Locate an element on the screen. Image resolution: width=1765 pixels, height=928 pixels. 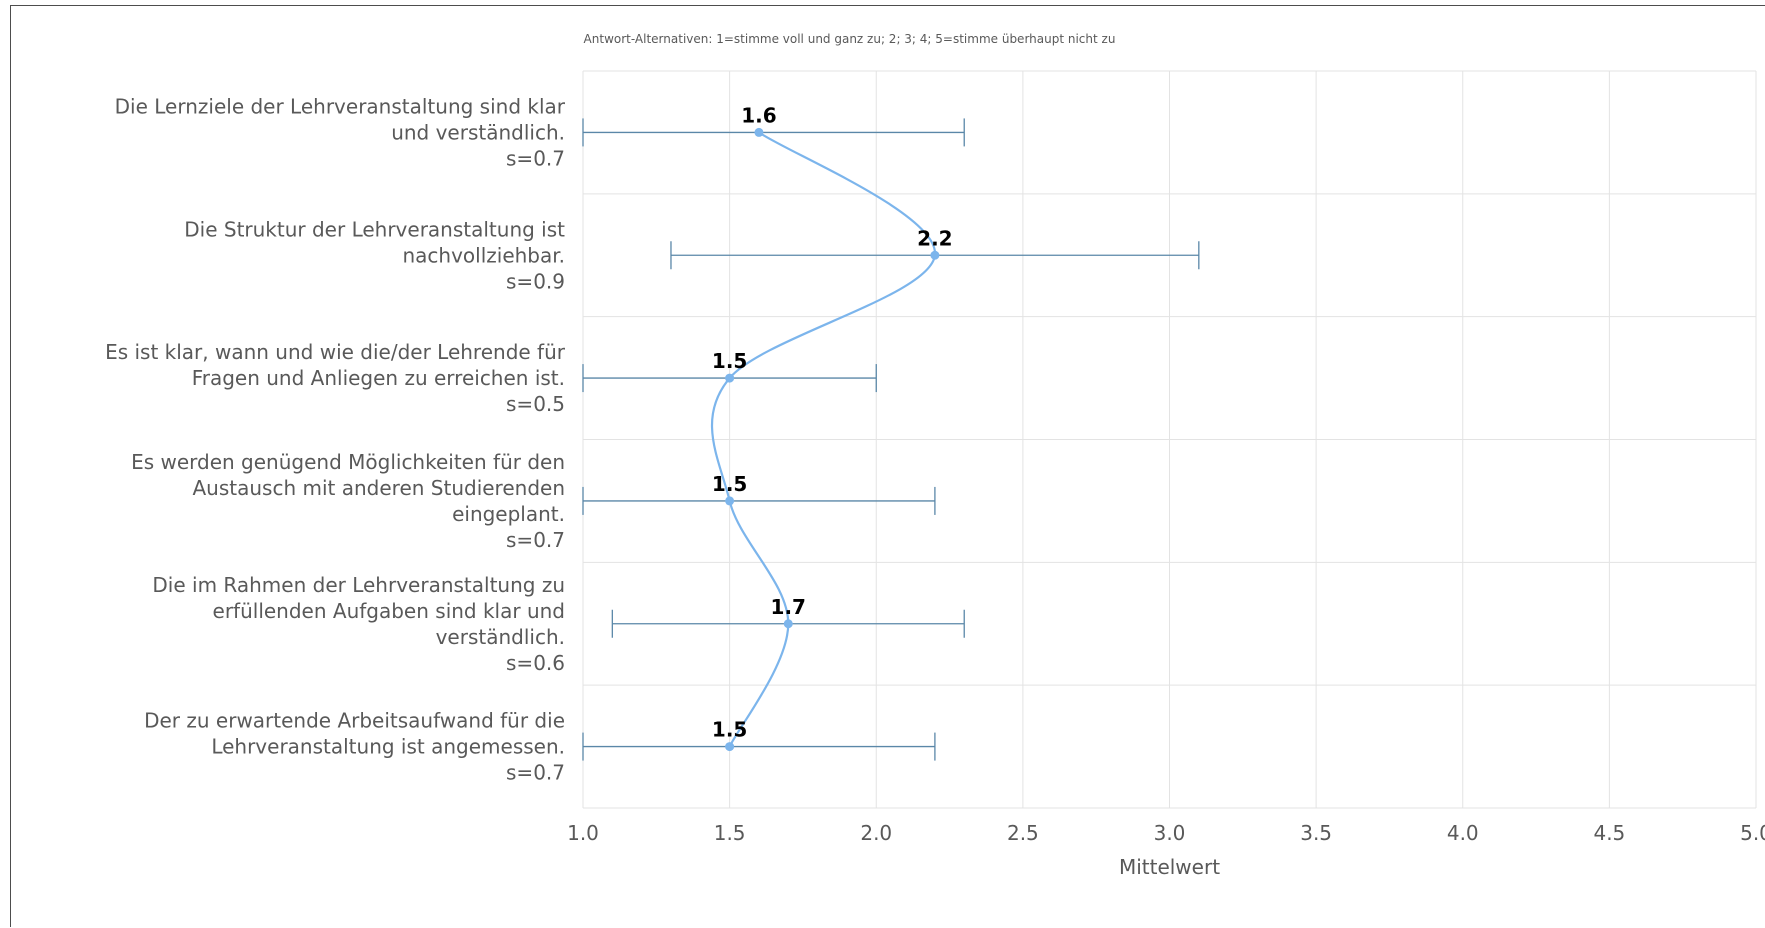
category-label-line: Austausch mit anderen Studierenden is located at coordinates (379, 488).